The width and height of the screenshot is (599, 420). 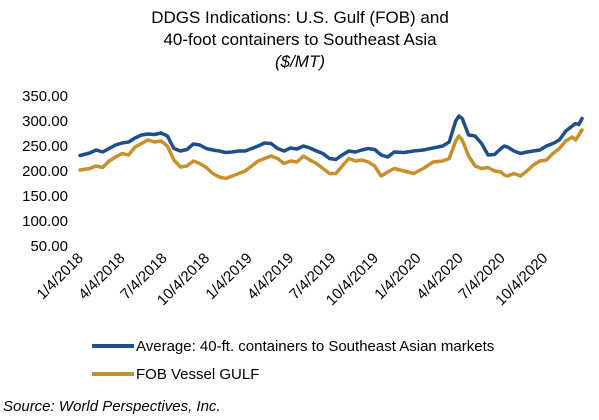 What do you see at coordinates (300, 17) in the screenshot?
I see `chart-title-line-1: DDGS Indications: U.S. Gulf (FOB) and` at bounding box center [300, 17].